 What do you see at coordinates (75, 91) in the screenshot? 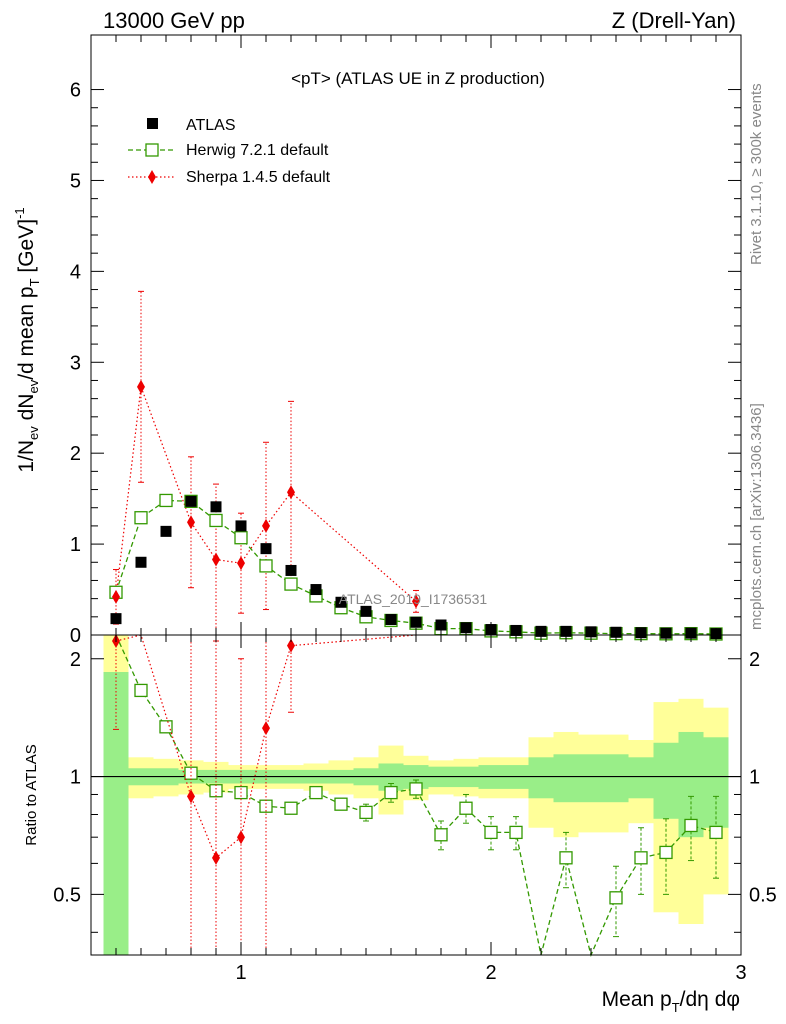
I see `y-tick-label: 6` at bounding box center [75, 91].